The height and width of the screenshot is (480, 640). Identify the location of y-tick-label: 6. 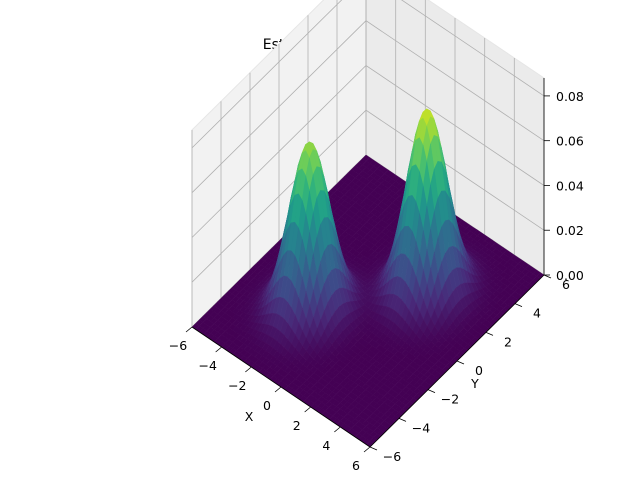
(566, 284).